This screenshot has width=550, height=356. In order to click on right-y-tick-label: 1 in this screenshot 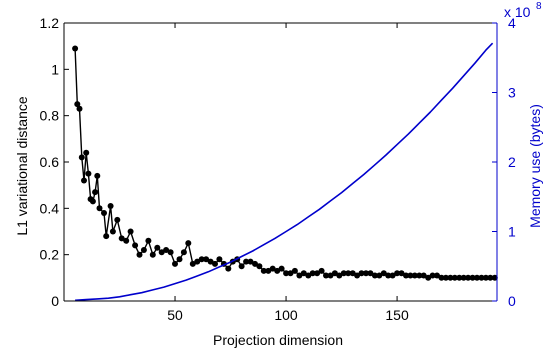, I will do `click(512, 232)`.